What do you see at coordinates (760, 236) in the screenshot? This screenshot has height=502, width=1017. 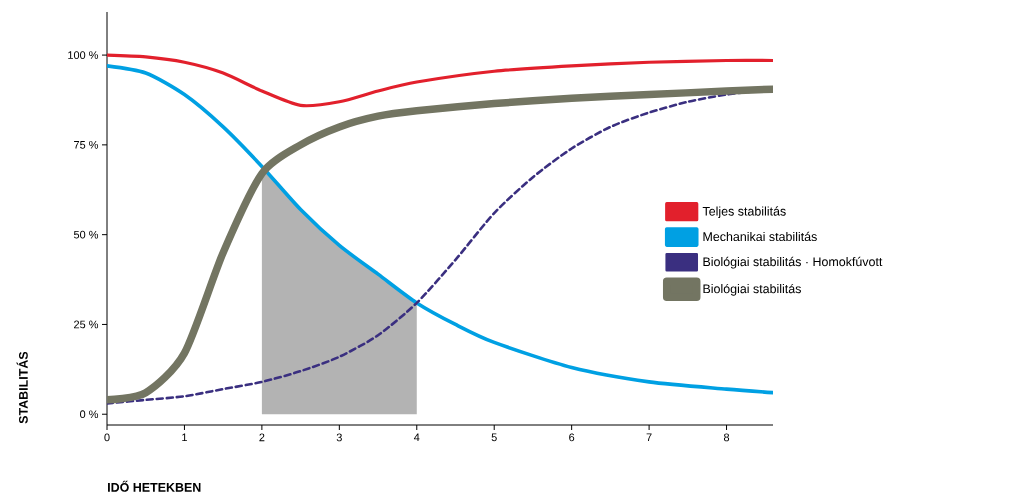 I see `legend-label: Mechanikai stabilitás` at bounding box center [760, 236].